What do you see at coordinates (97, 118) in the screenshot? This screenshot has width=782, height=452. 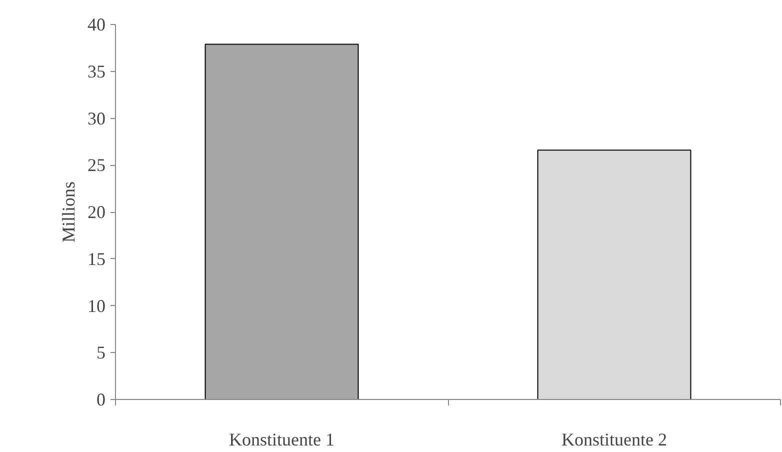 I see `y-tick-label: 30` at bounding box center [97, 118].